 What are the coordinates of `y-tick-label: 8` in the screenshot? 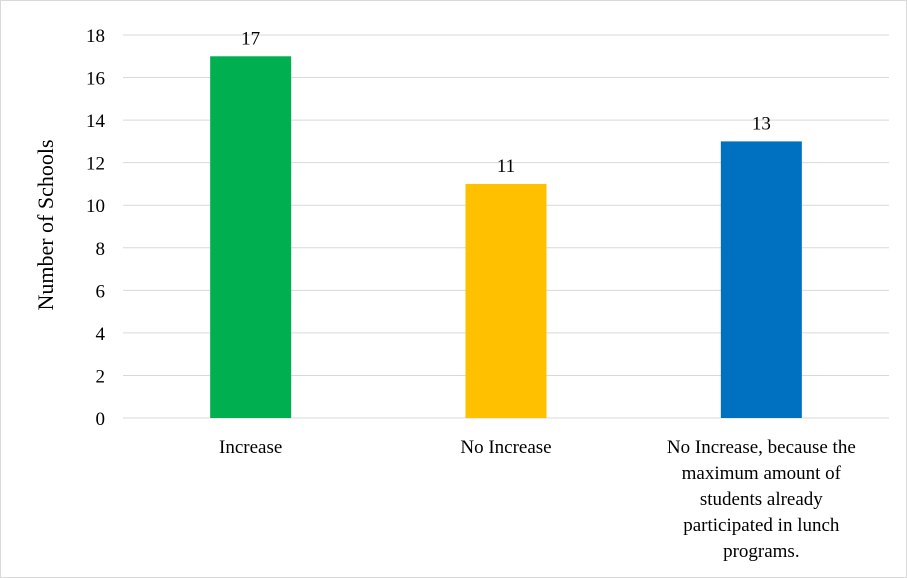 It's located at (101, 249).